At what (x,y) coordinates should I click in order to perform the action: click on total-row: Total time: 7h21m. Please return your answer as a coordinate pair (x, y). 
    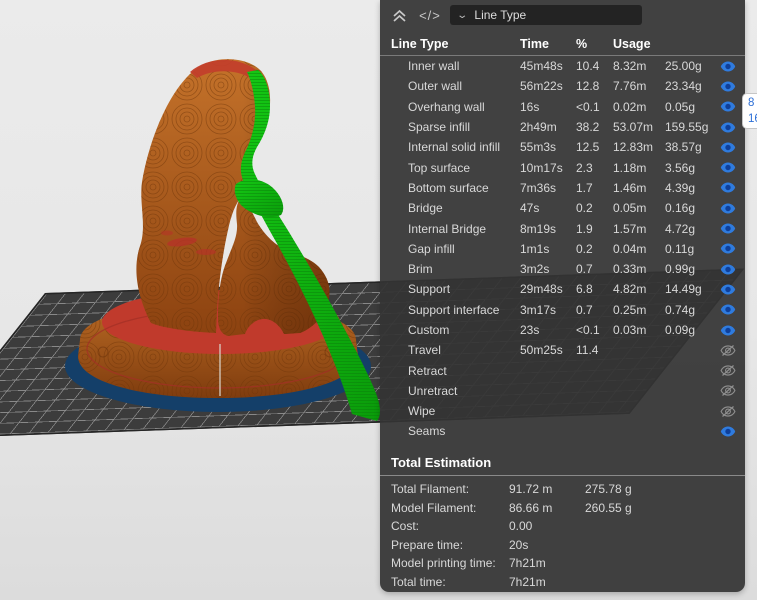
    Looking at the image, I should click on (562, 582).